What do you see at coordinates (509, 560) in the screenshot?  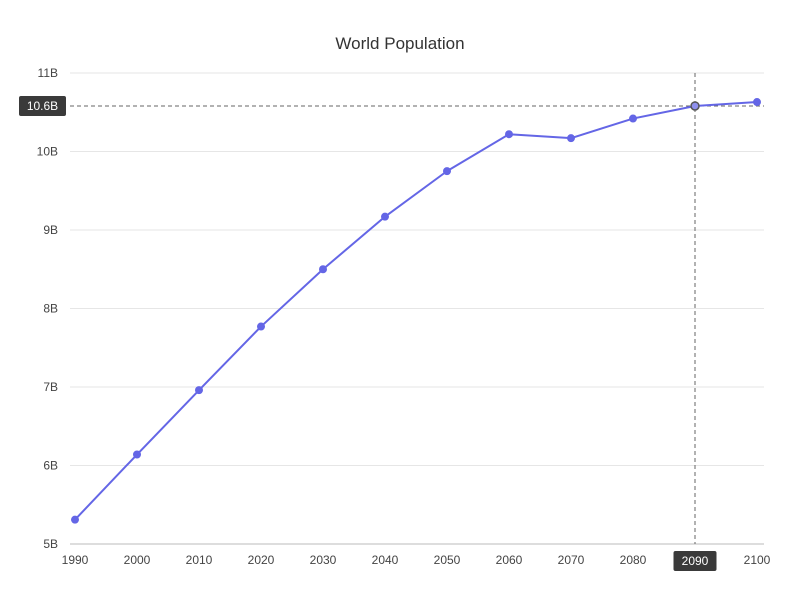 I see `x-tick-label: 2060` at bounding box center [509, 560].